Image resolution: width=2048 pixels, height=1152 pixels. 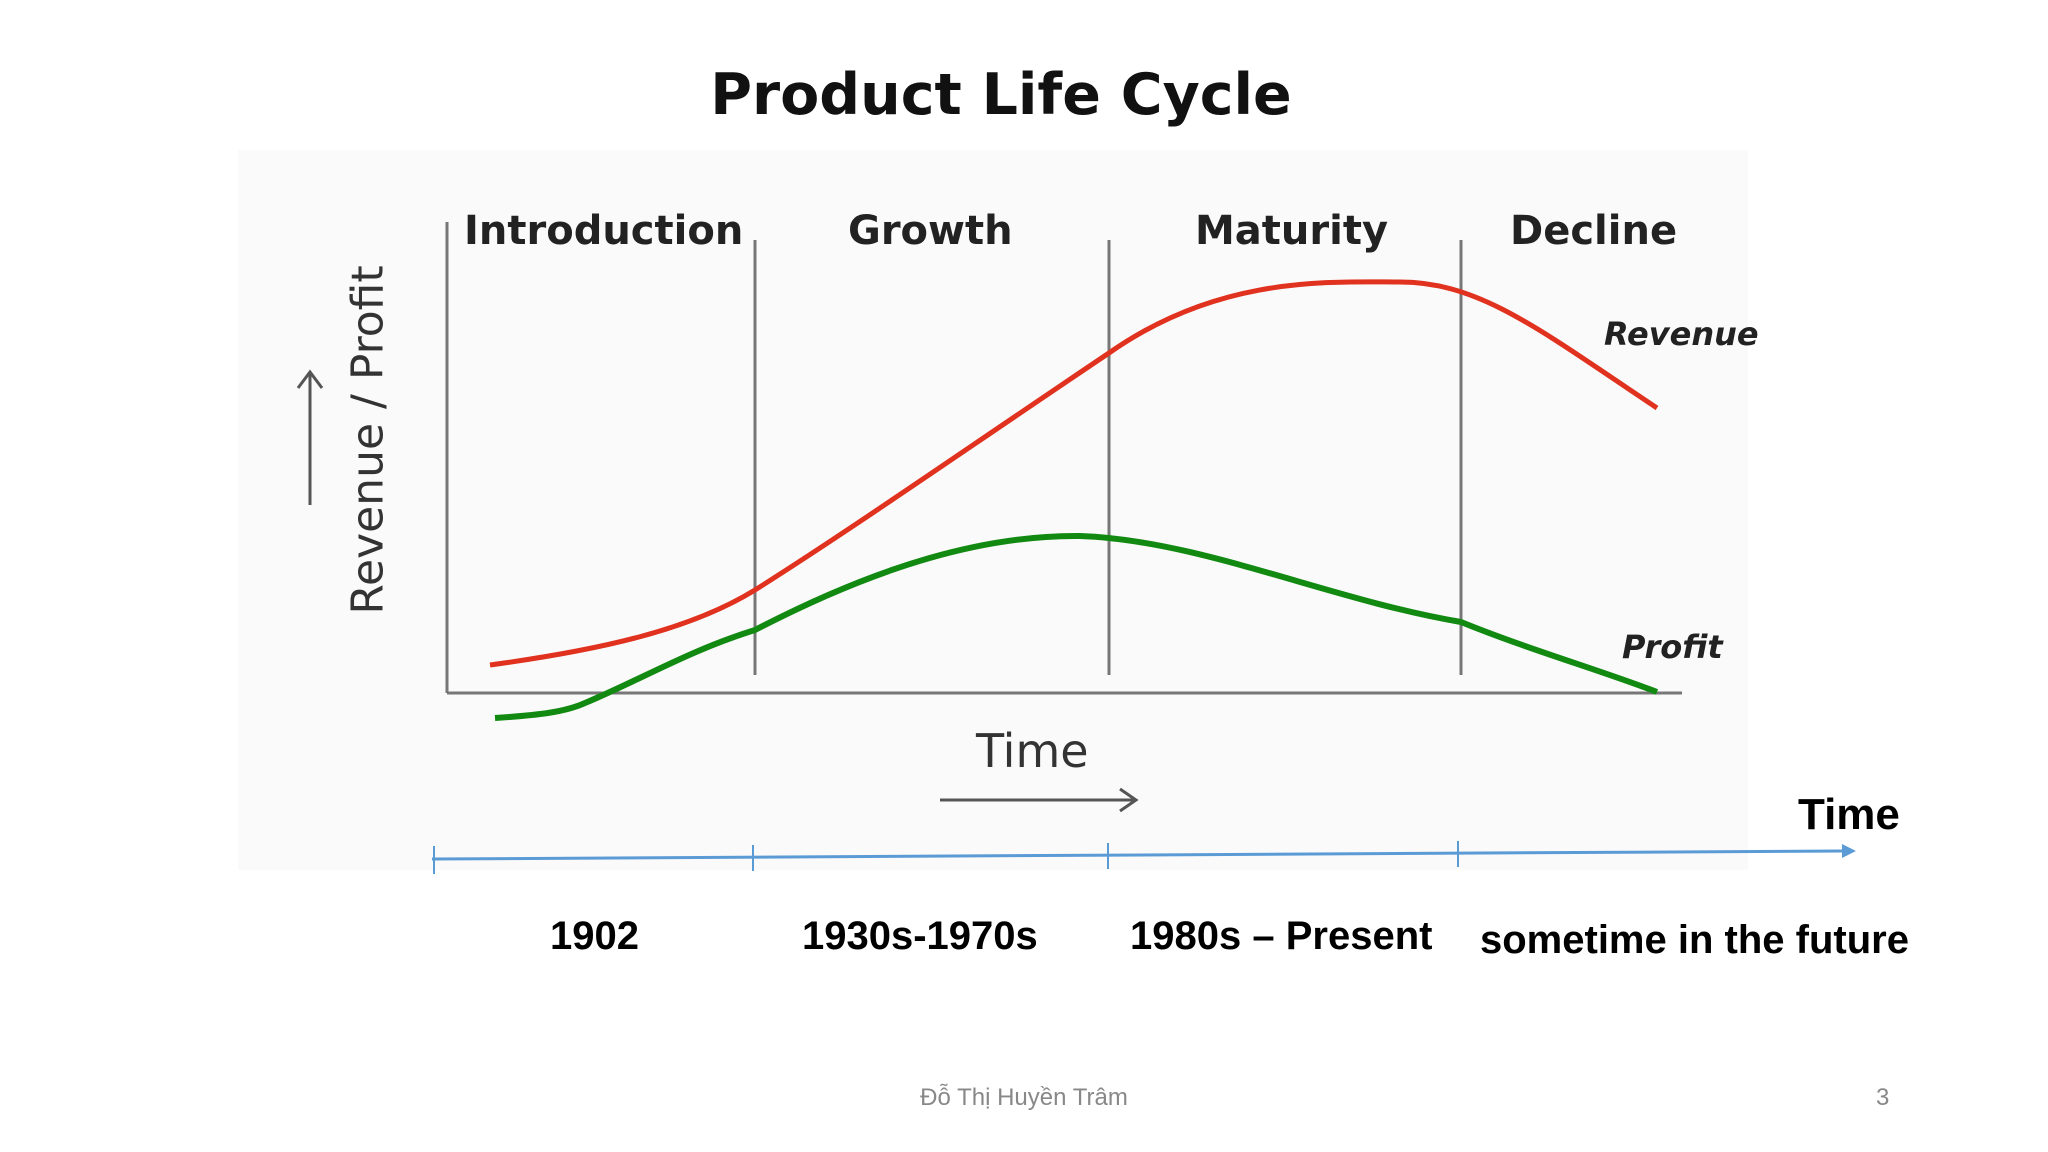 I want to click on phase-label-decline: Decline, so click(x=1594, y=231).